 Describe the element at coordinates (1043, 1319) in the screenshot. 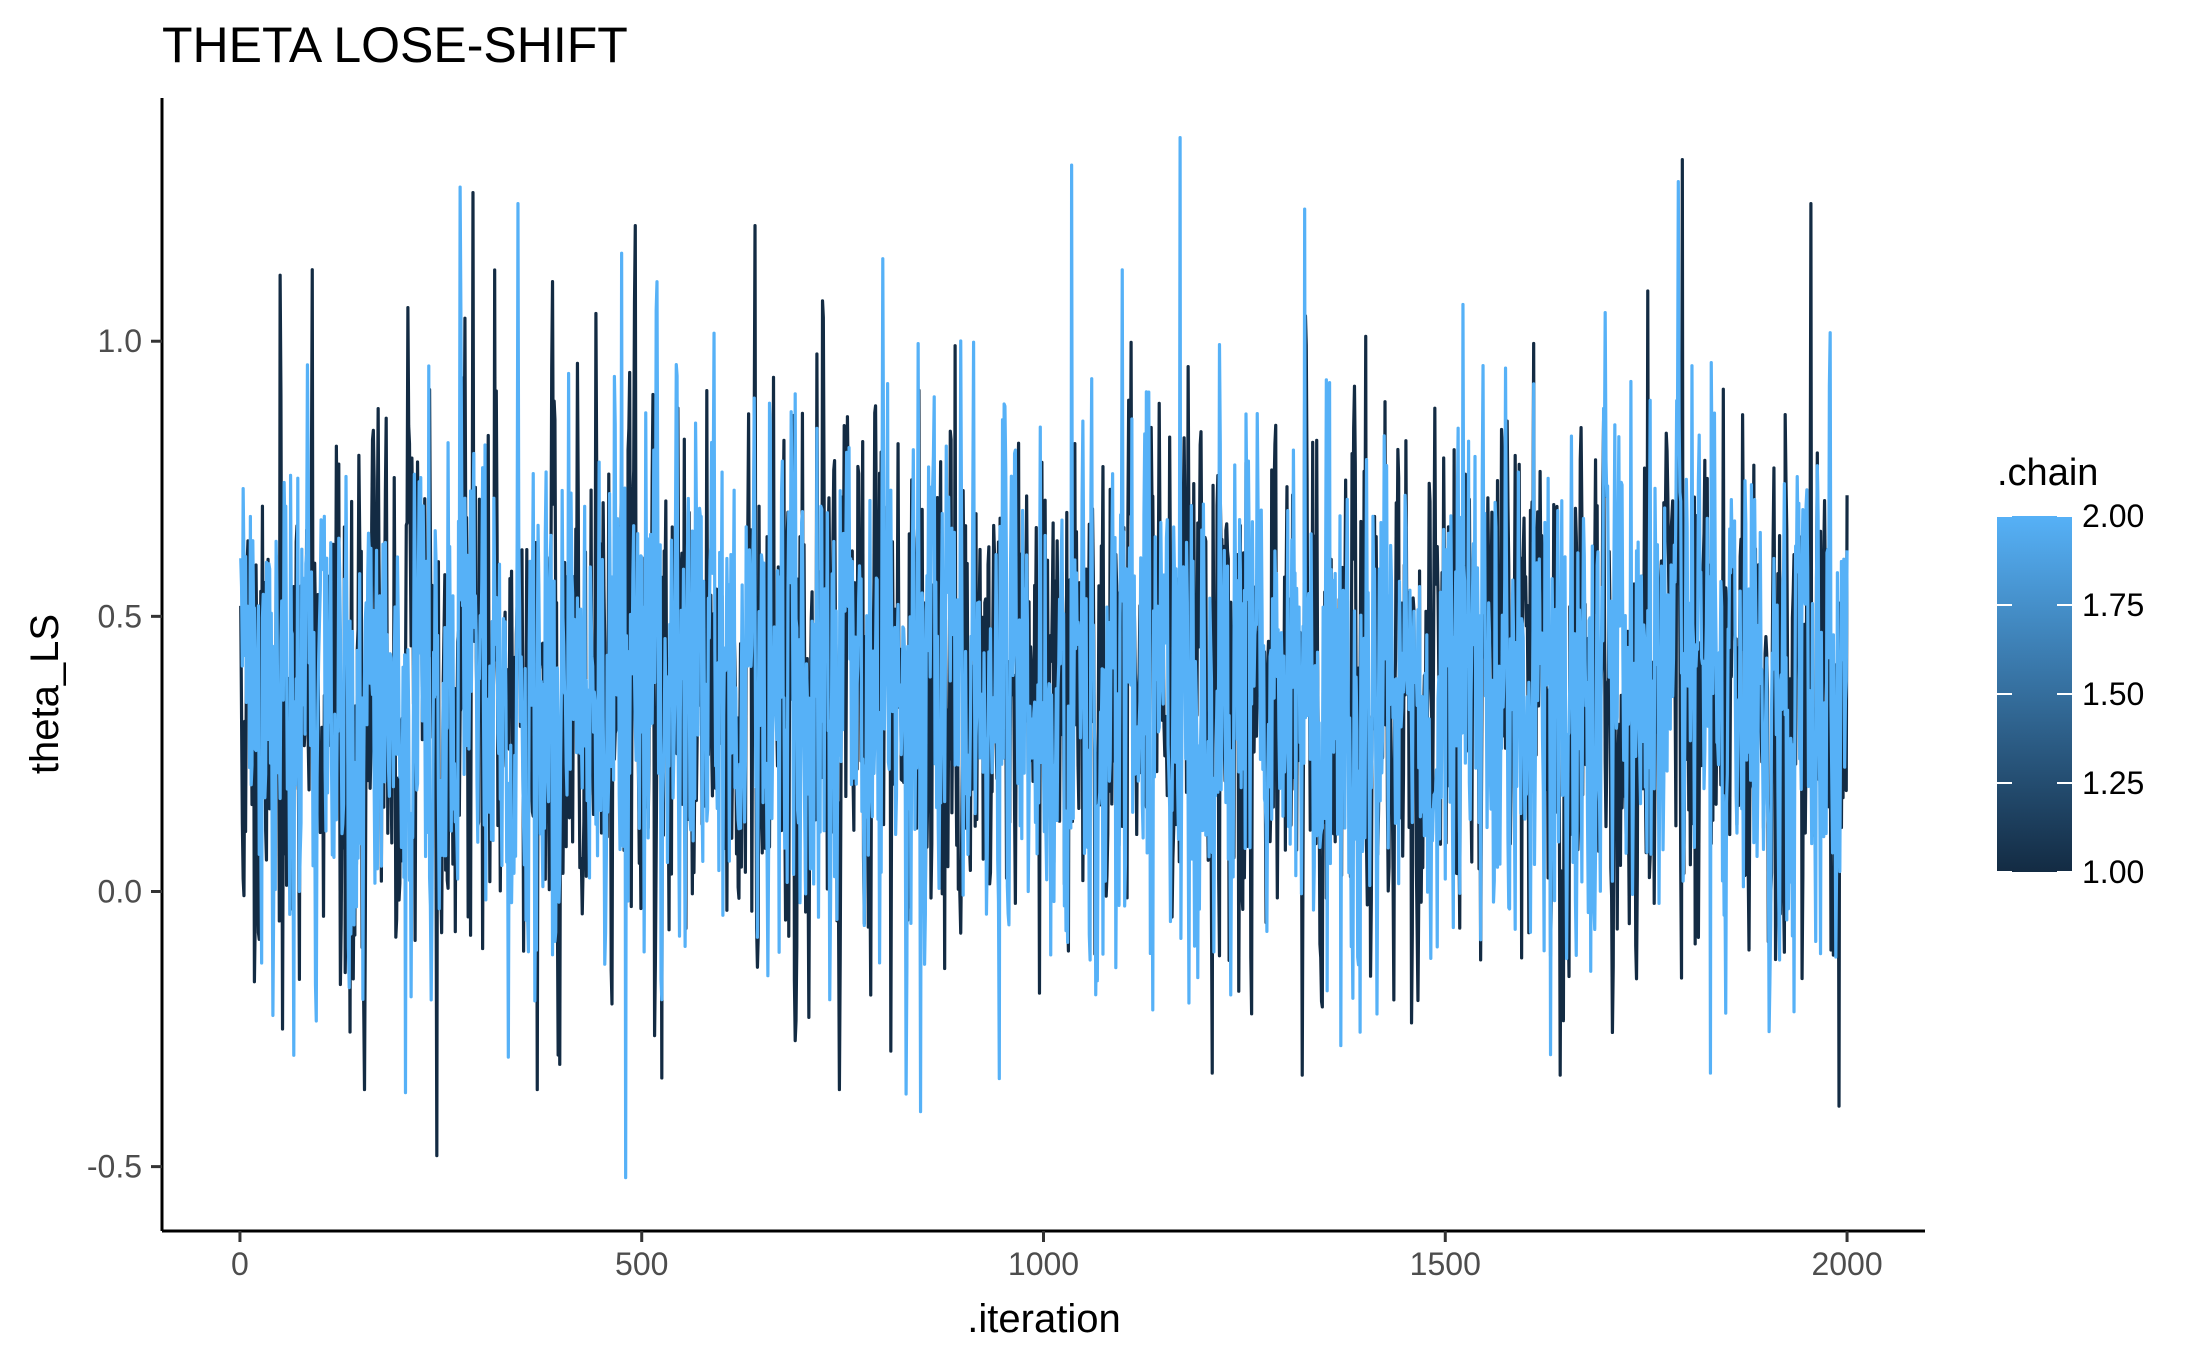

I see `x-axis-title: .iteration` at that location.